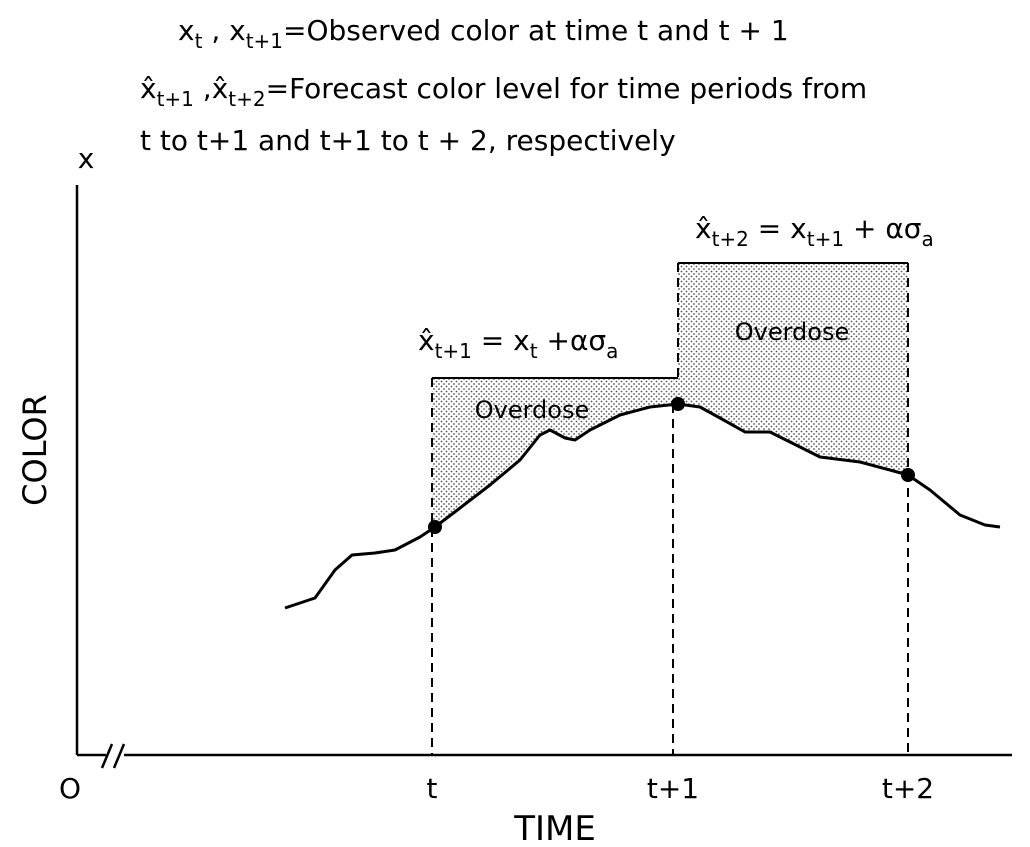  Describe the element at coordinates (554, 828) in the screenshot. I see `x-axis-label: TIME` at that location.